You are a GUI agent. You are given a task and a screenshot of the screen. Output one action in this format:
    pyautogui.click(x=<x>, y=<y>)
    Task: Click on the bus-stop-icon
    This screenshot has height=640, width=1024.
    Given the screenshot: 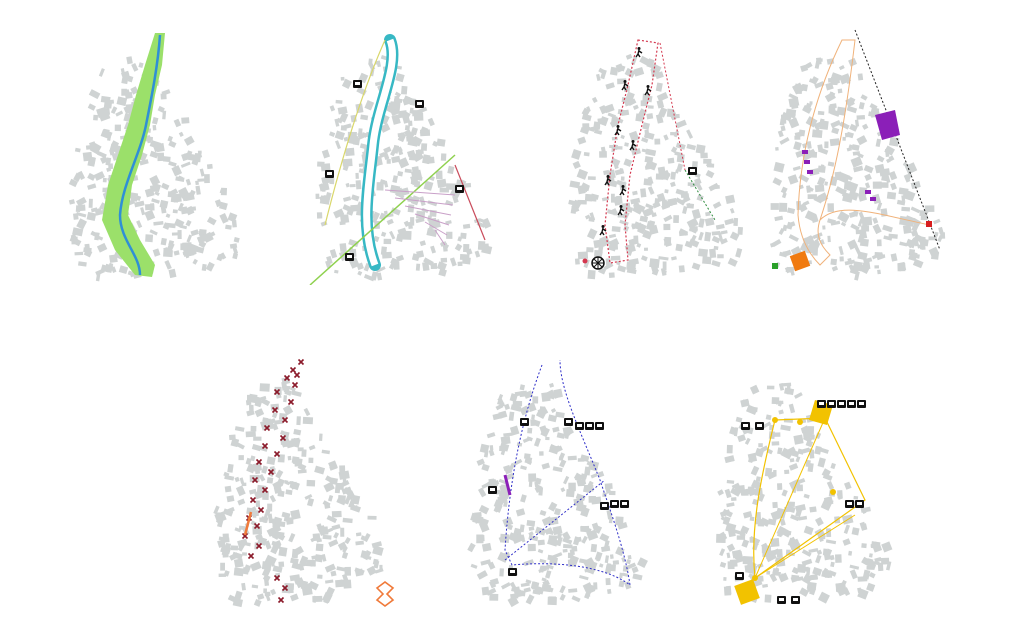 What is the action you would take?
    pyautogui.click(x=459, y=189)
    